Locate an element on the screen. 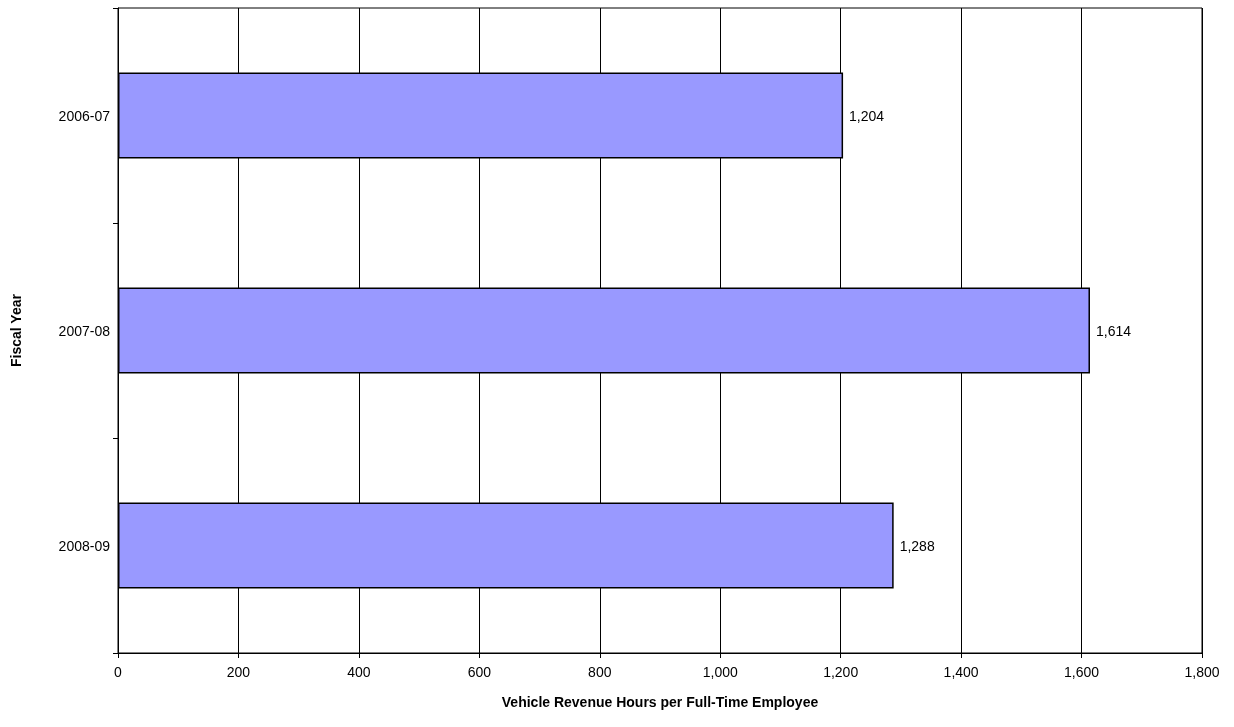 The image size is (1234, 727). x-axis-title: Vehicle Revenue Hours per Full-Time Employee is located at coordinates (660, 702).